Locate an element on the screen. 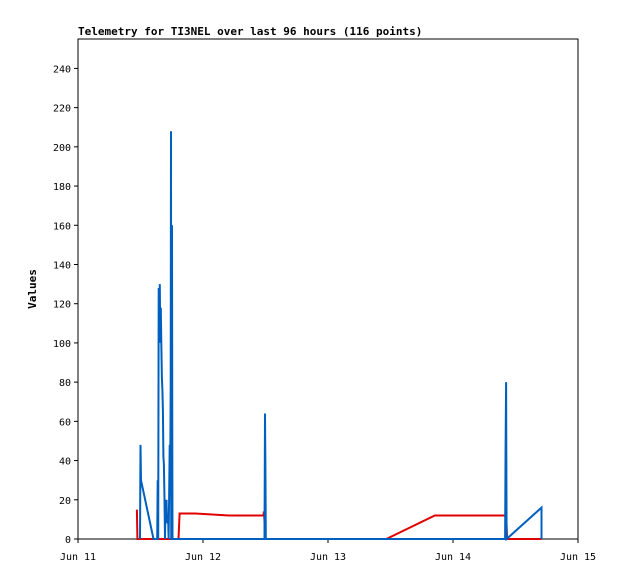 The width and height of the screenshot is (618, 579). x-tick-label: Jun 14 is located at coordinates (453, 557).